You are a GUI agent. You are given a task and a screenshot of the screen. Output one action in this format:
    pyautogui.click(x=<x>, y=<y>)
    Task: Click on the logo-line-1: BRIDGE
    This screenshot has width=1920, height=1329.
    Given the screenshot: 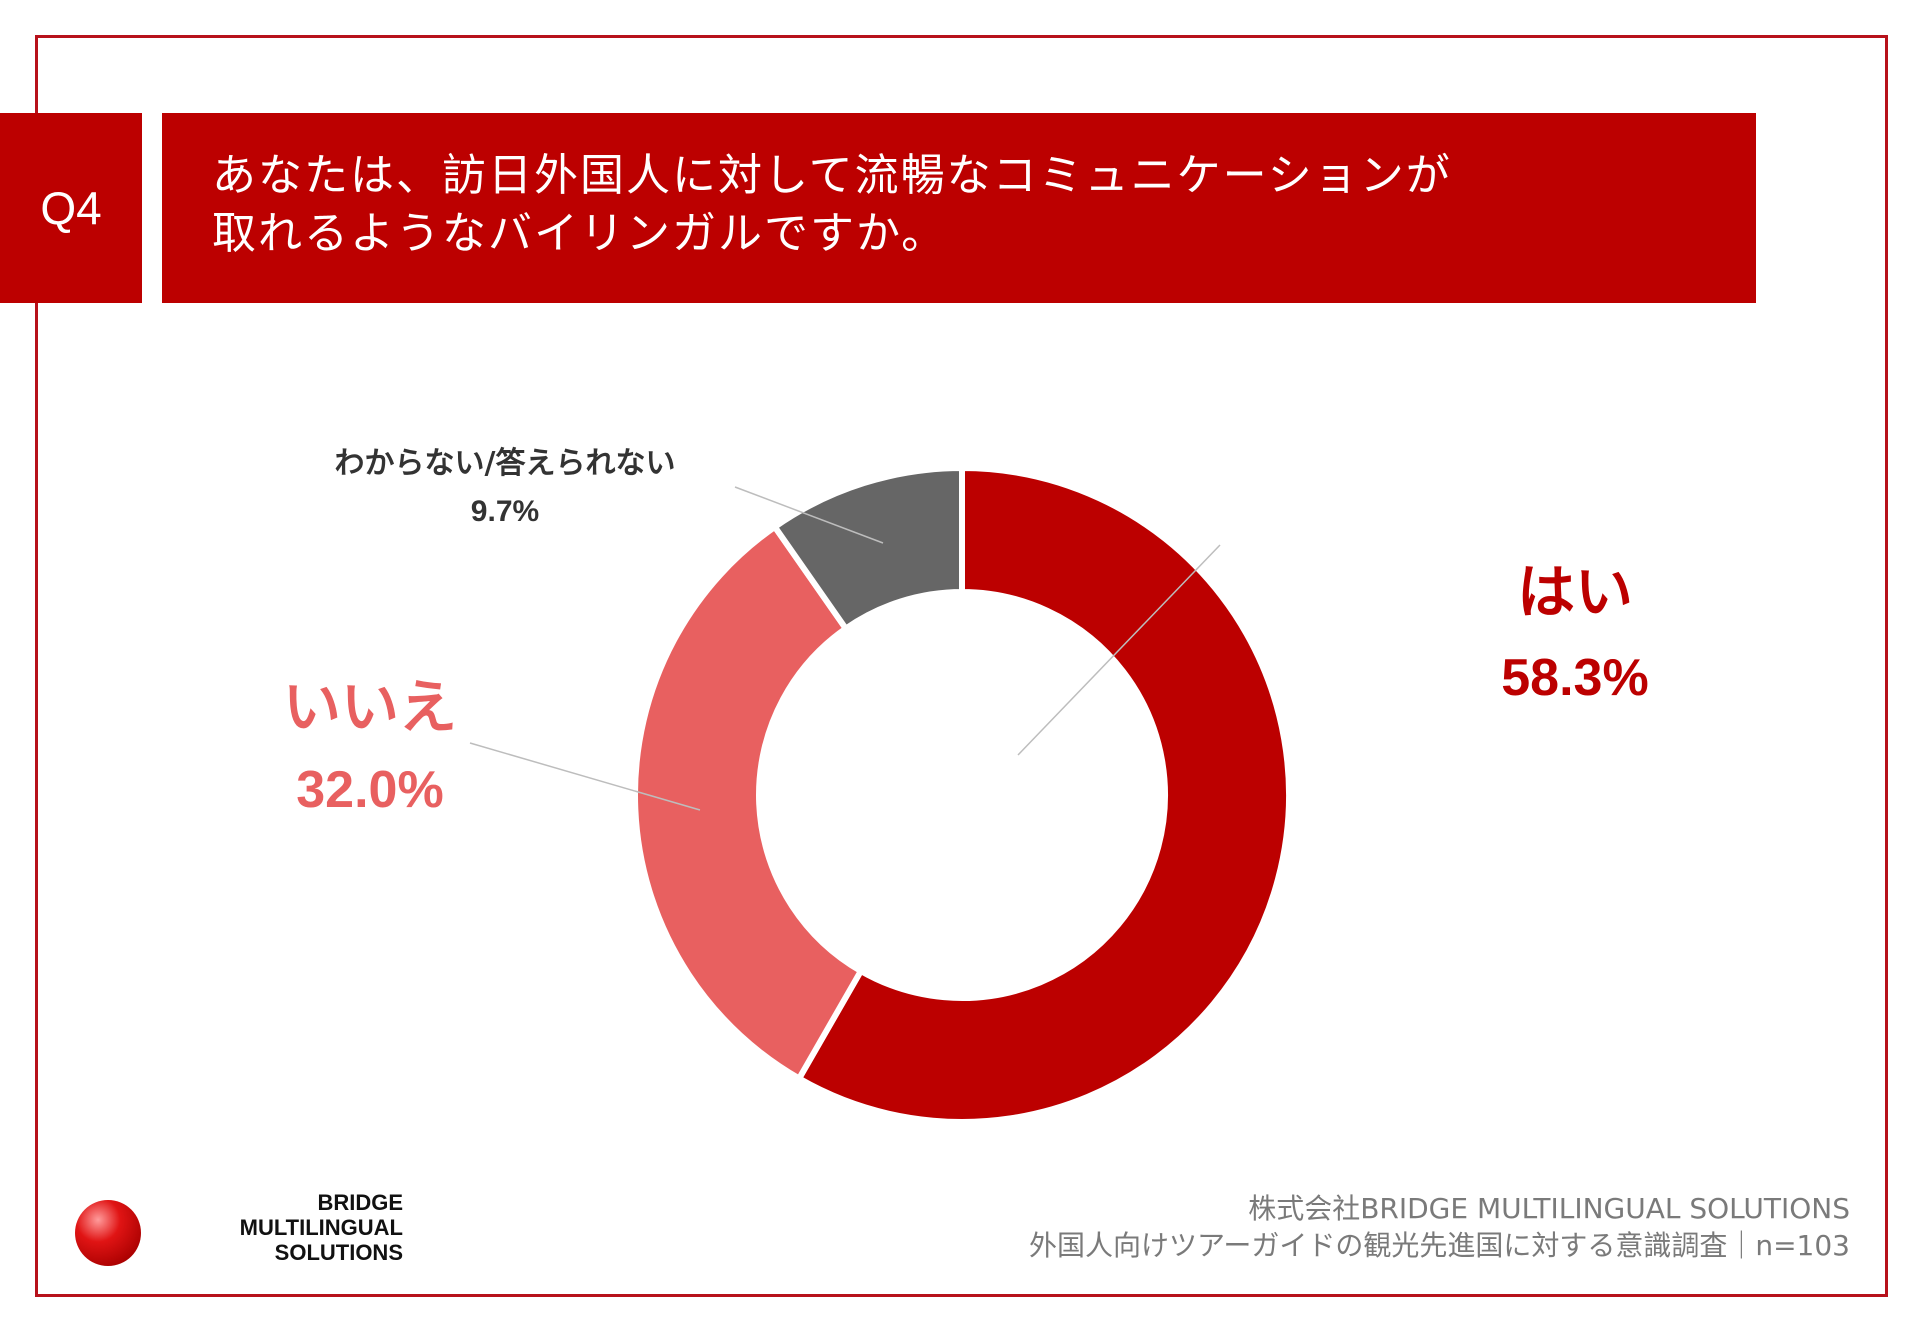 What is the action you would take?
    pyautogui.click(x=360, y=1202)
    